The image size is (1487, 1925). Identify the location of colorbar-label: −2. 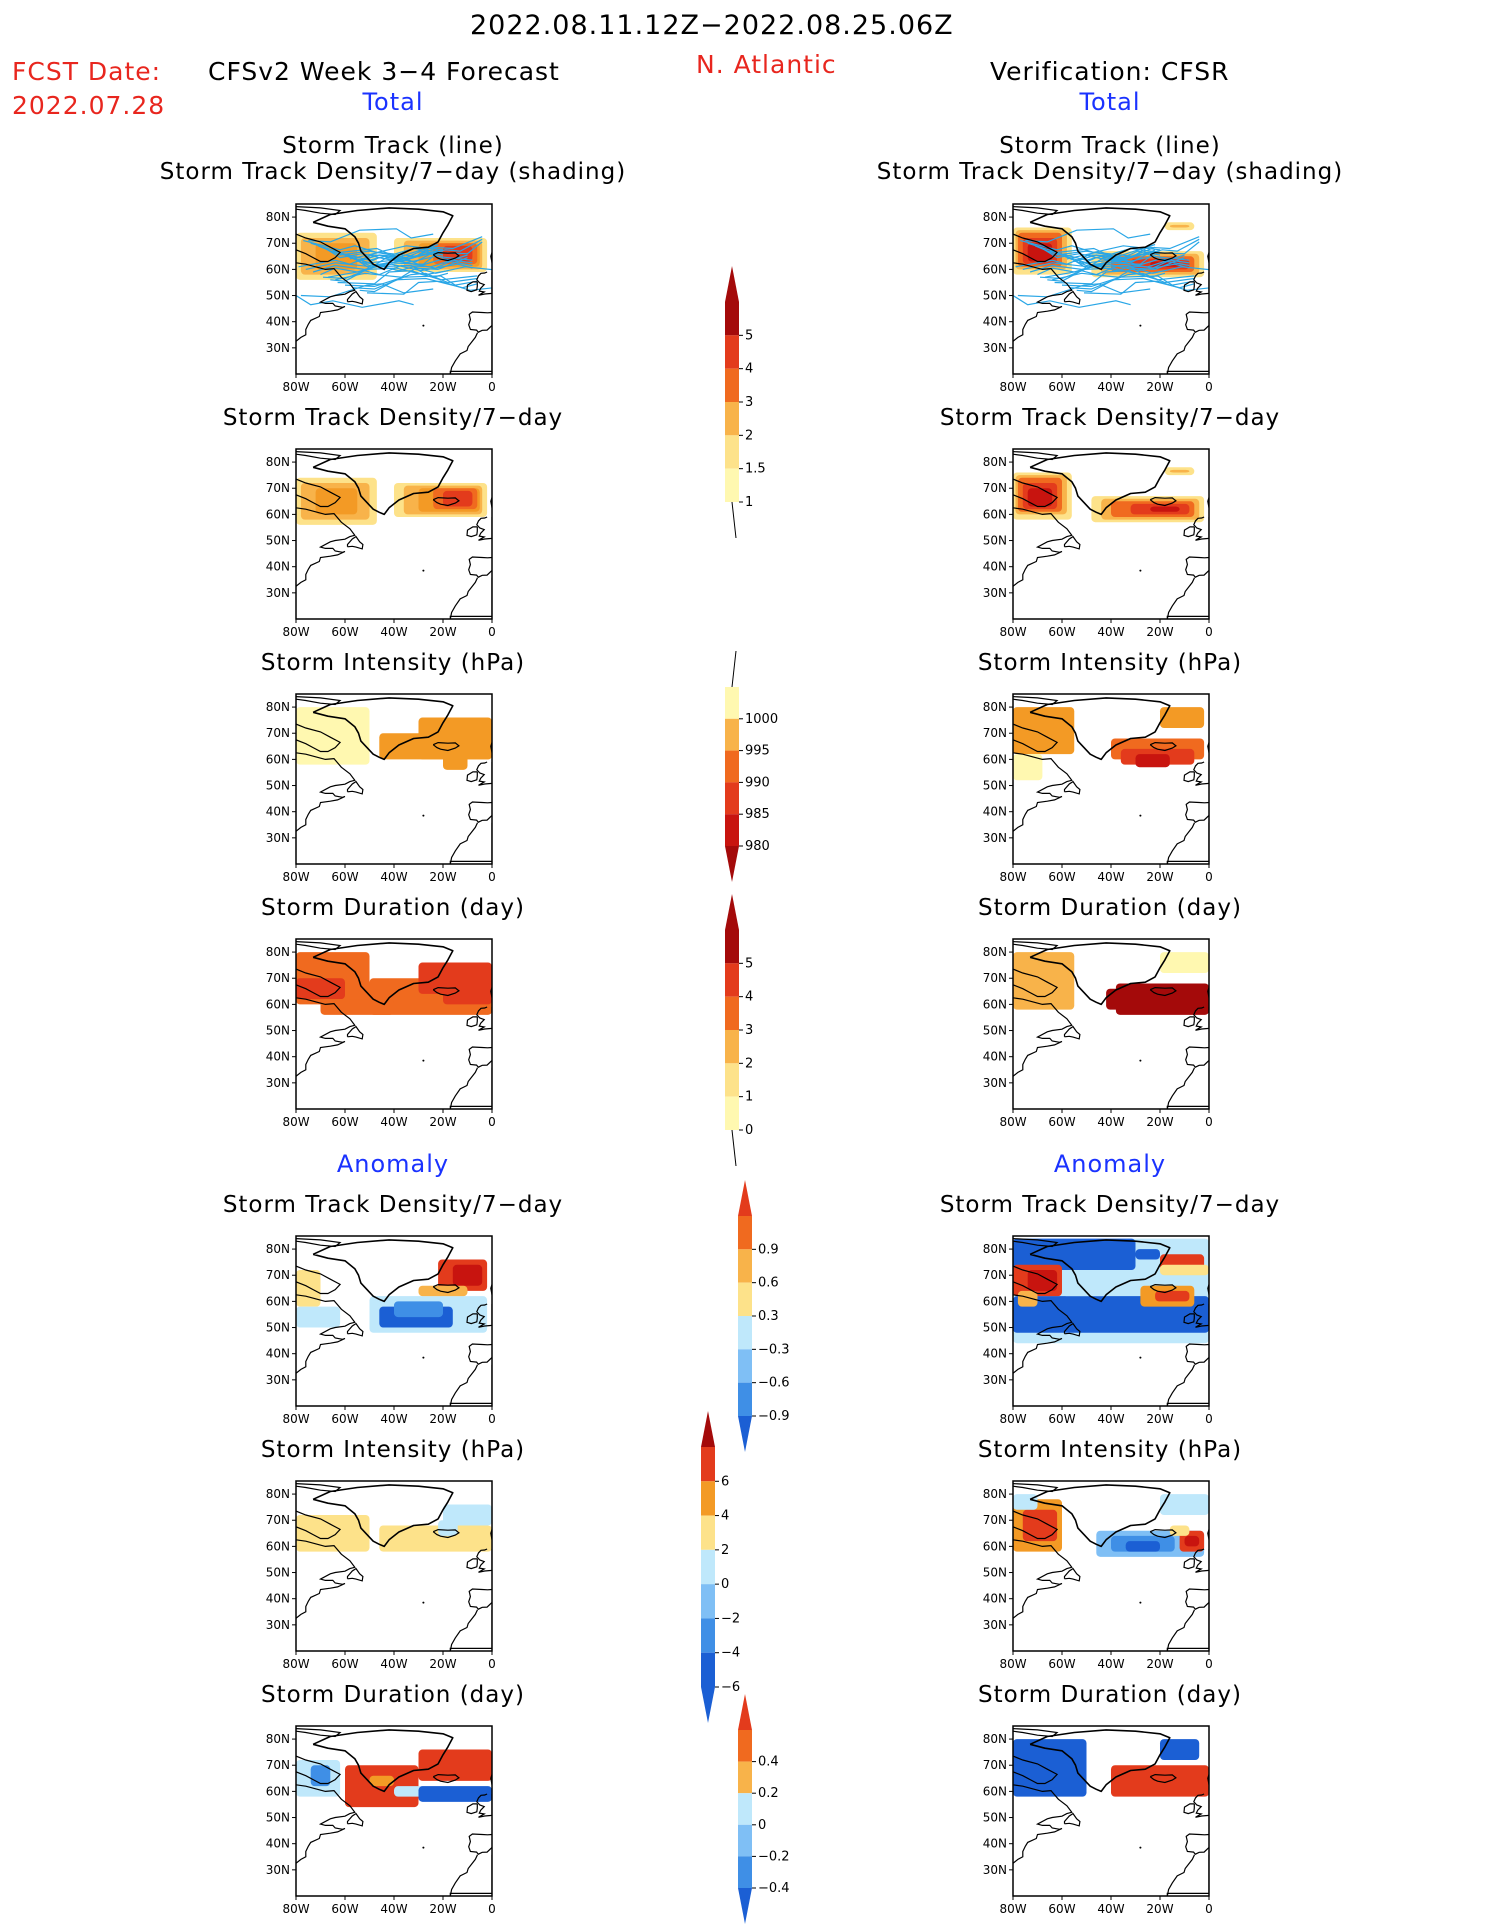
(730, 1618).